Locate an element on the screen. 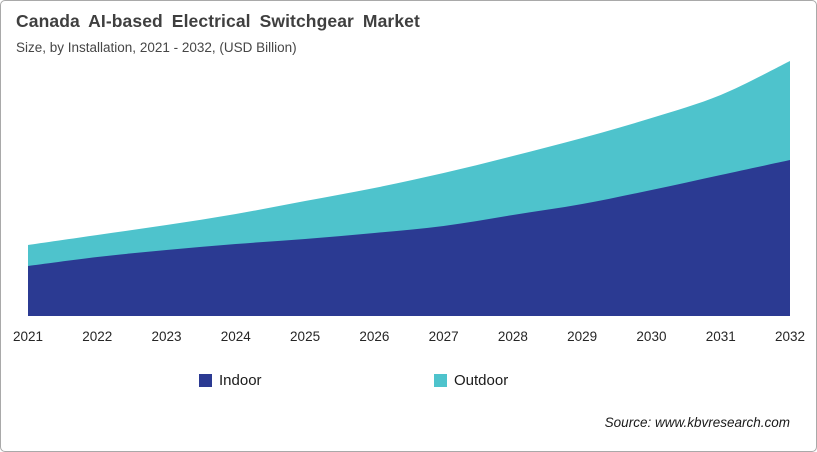 This screenshot has height=452, width=817. legend-swatch-outdoor is located at coordinates (440, 380).